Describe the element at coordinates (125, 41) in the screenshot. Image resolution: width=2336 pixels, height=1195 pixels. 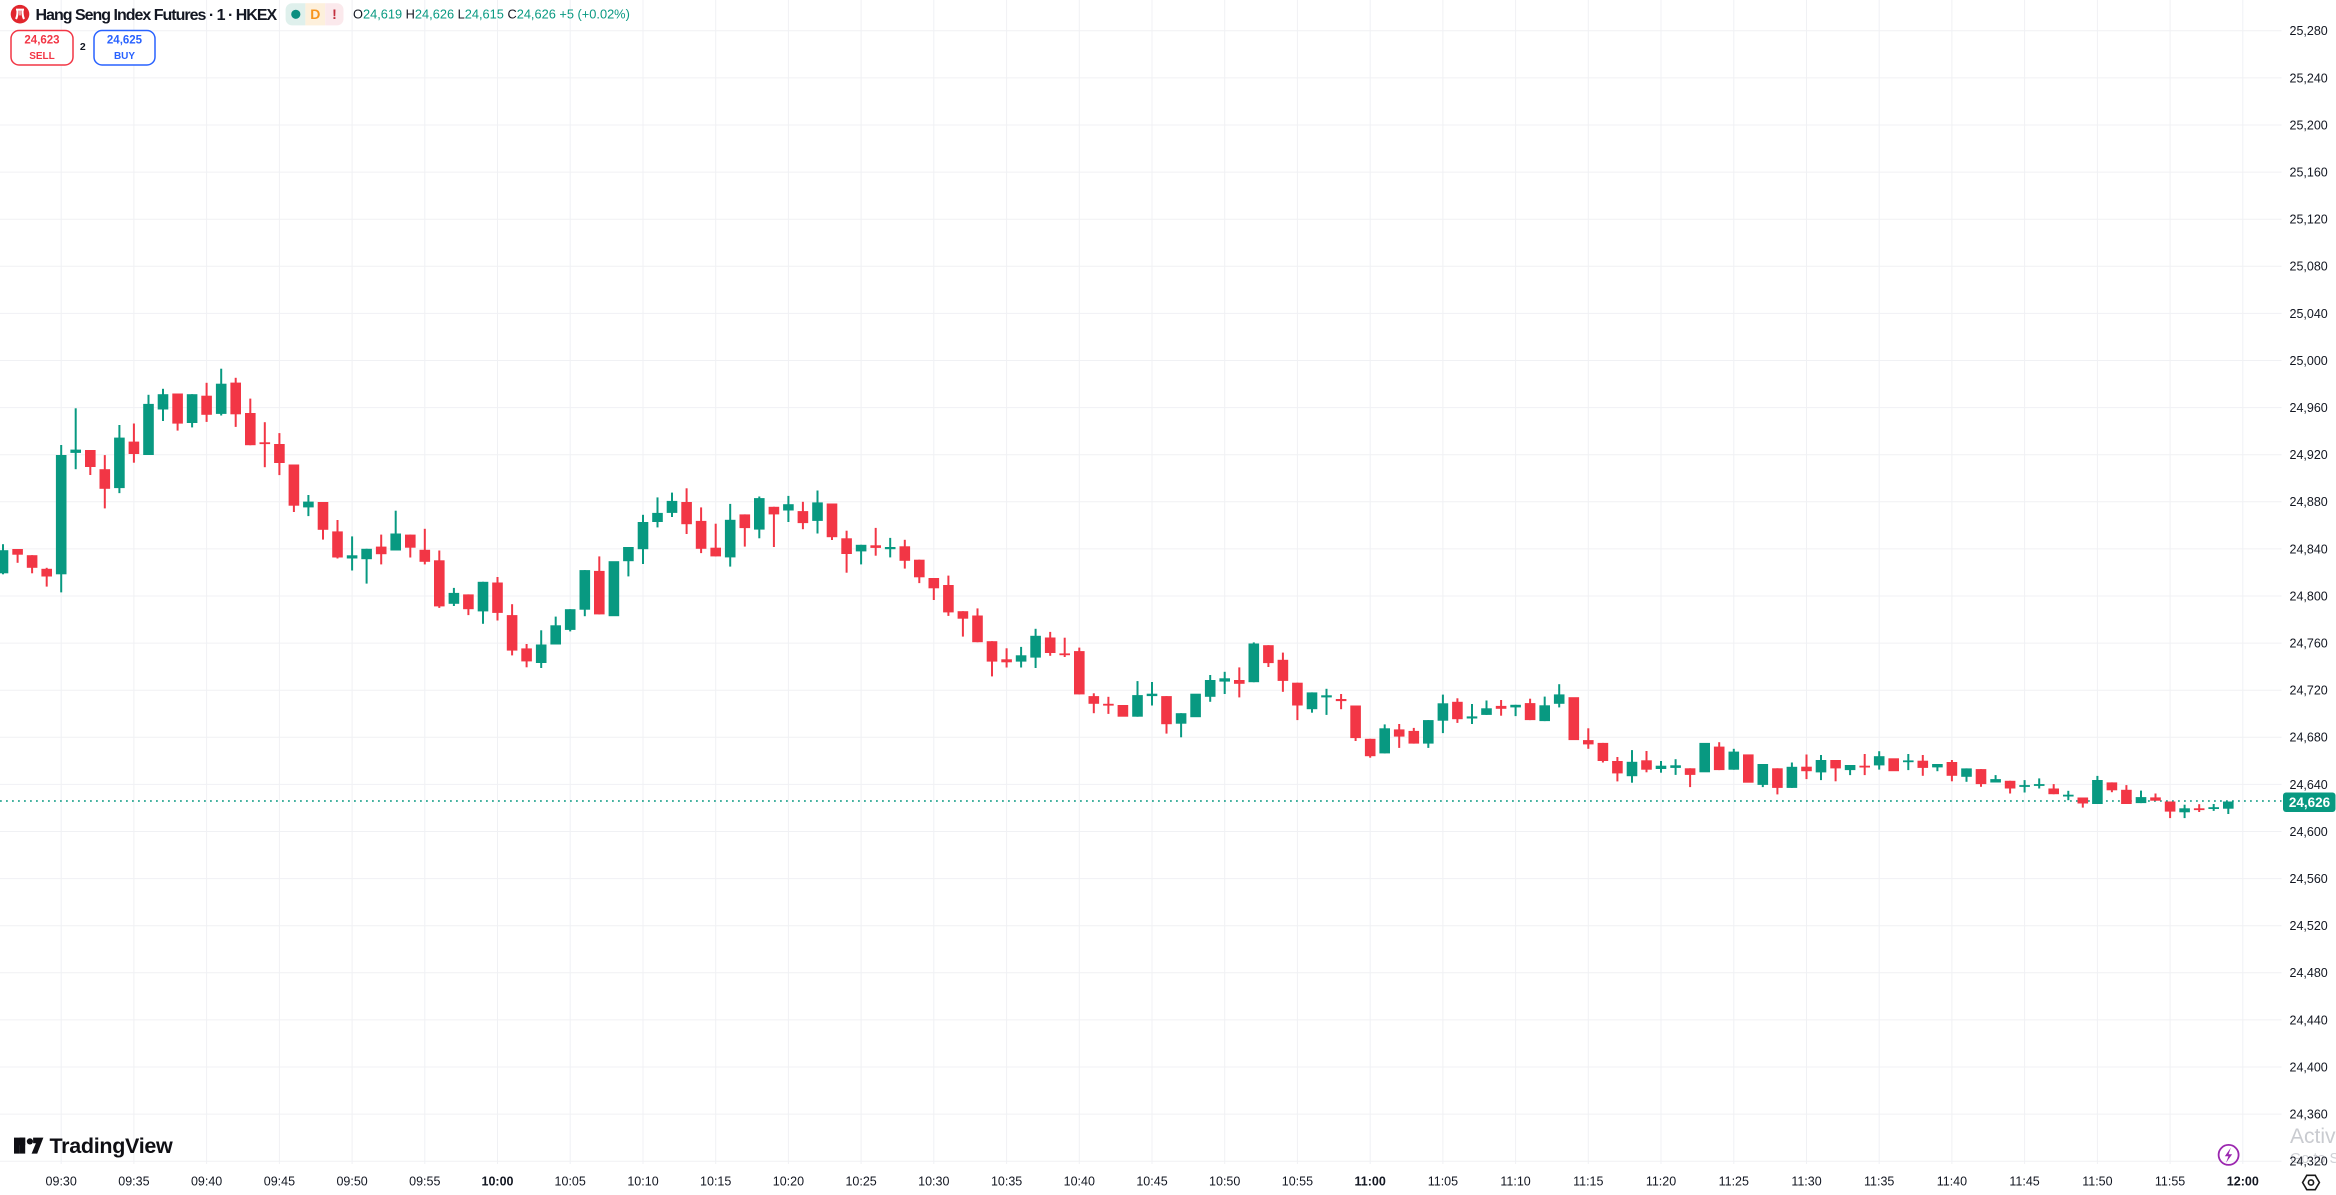
I see `svg-text: 24,625` at that location.